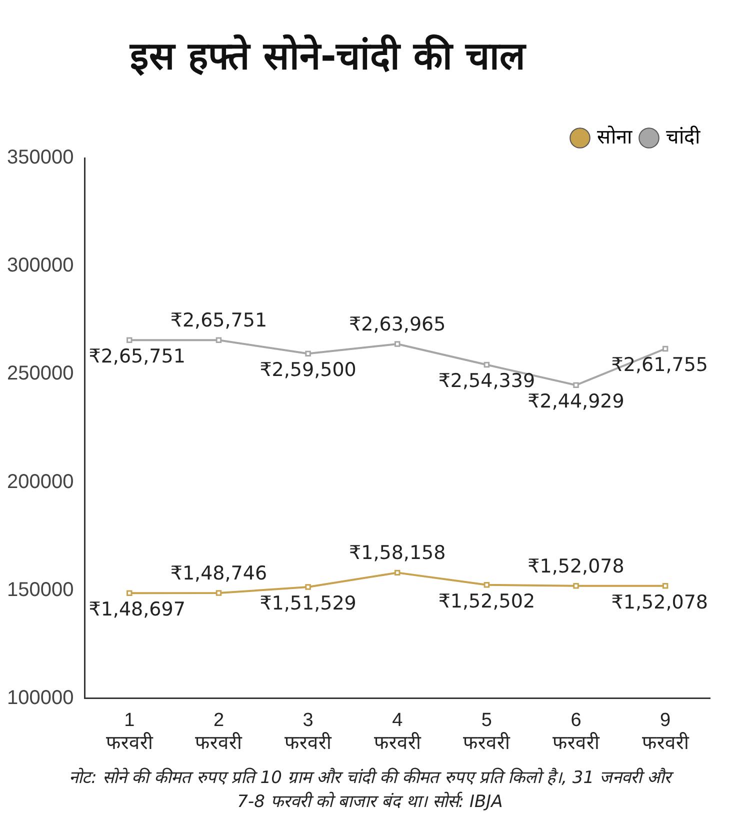 Image resolution: width=730 pixels, height=838 pixels. What do you see at coordinates (130, 732) in the screenshot?
I see `x-tick-label: 1 फरवरी` at bounding box center [130, 732].